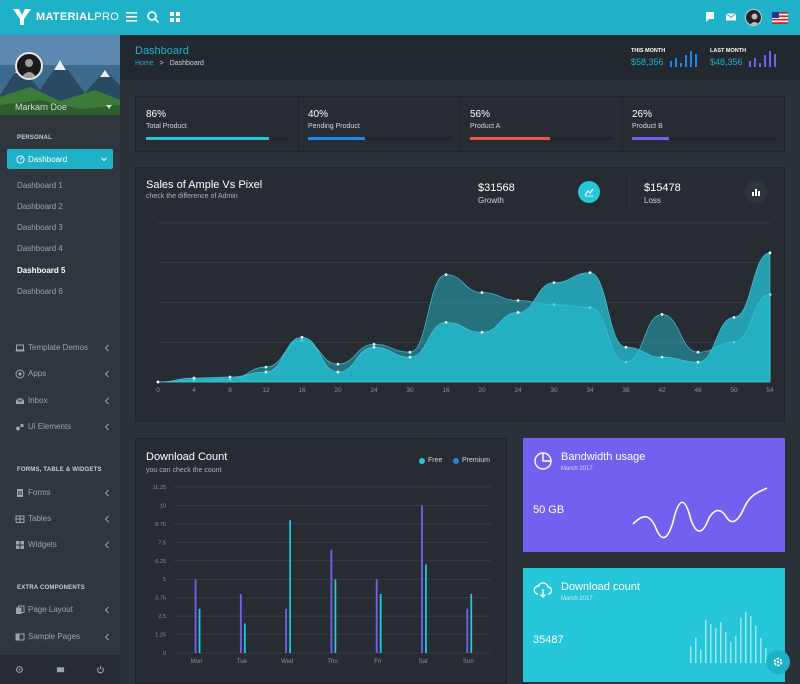 This screenshot has width=800, height=684. Describe the element at coordinates (62, 493) in the screenshot. I see `sidebar-item-forms: Forms` at that location.